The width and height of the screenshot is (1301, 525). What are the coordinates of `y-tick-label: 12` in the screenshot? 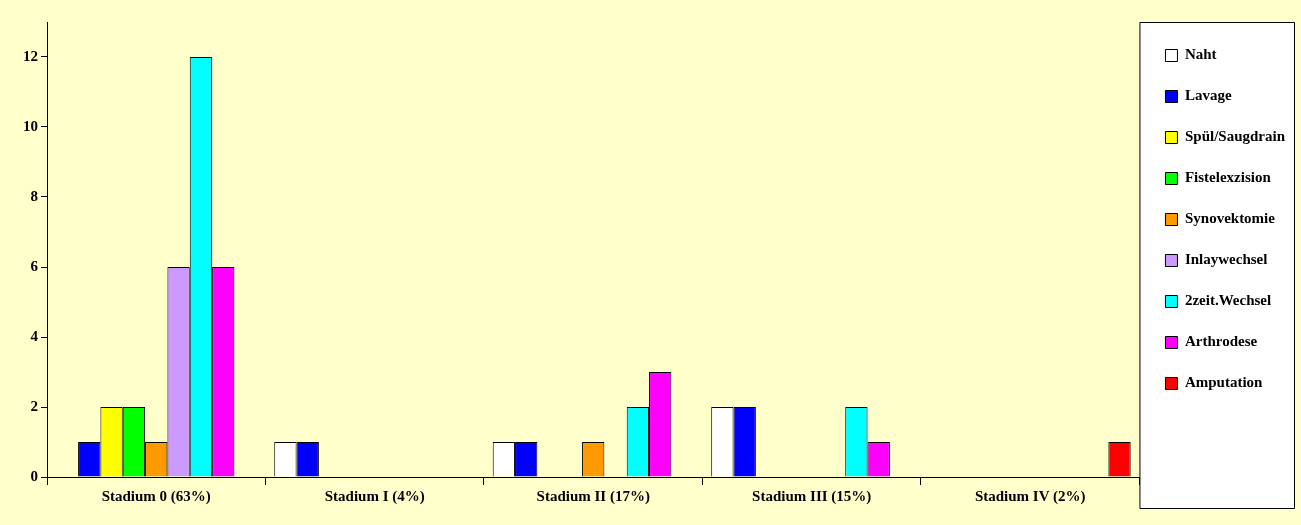 It's located at (30, 55).